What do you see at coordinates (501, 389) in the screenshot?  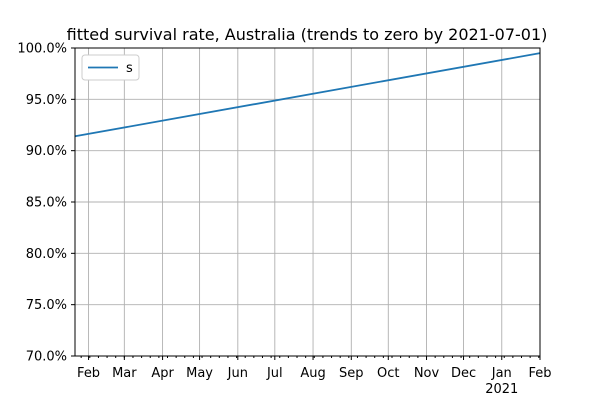 I see `x-tick-year-label: 2021` at bounding box center [501, 389].